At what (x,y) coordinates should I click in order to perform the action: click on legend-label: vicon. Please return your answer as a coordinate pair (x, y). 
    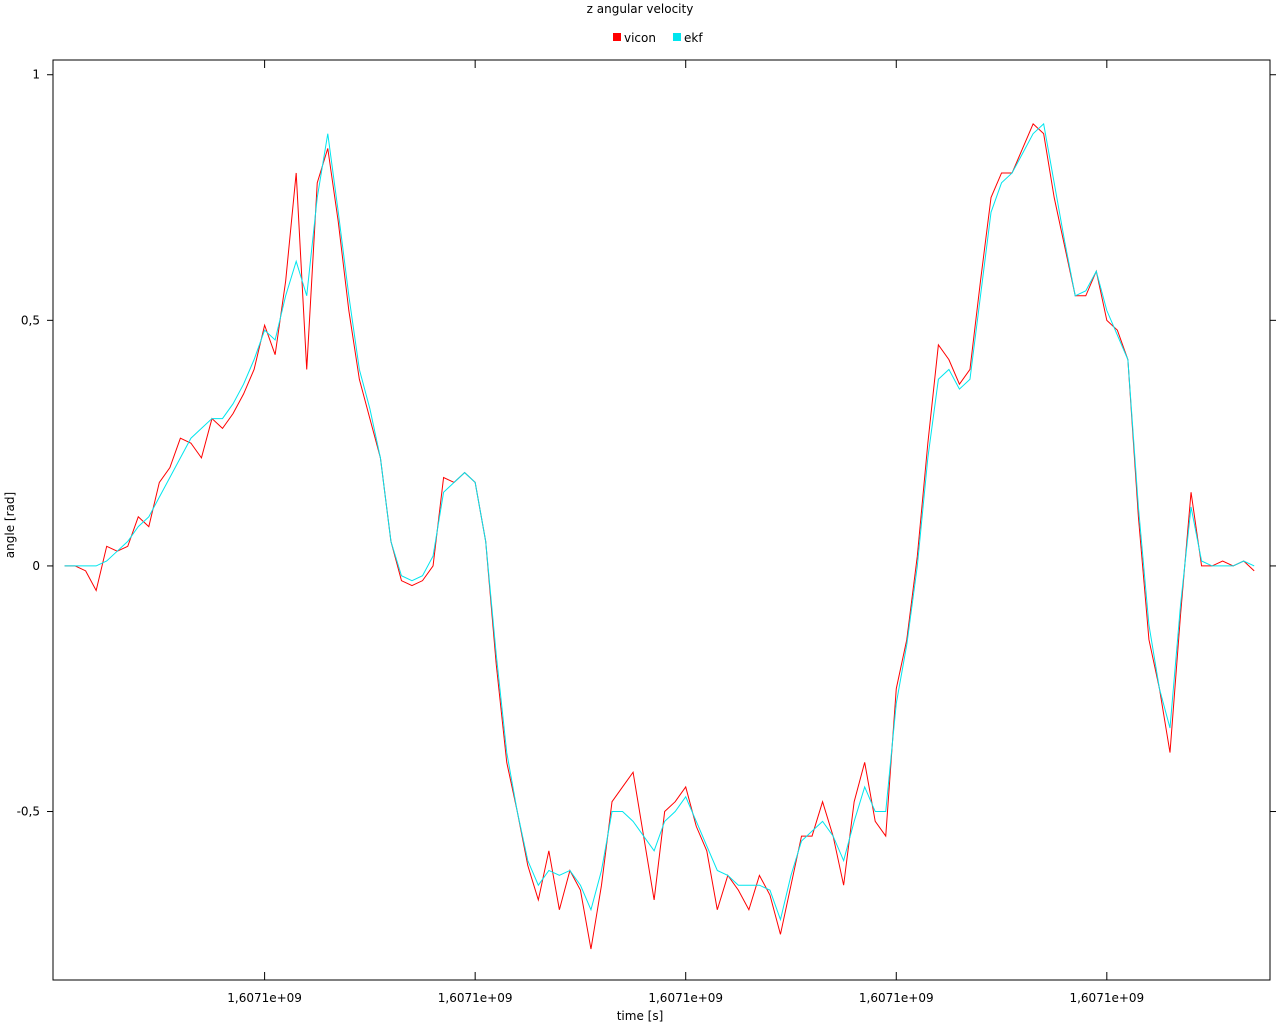
    Looking at the image, I should click on (640, 38).